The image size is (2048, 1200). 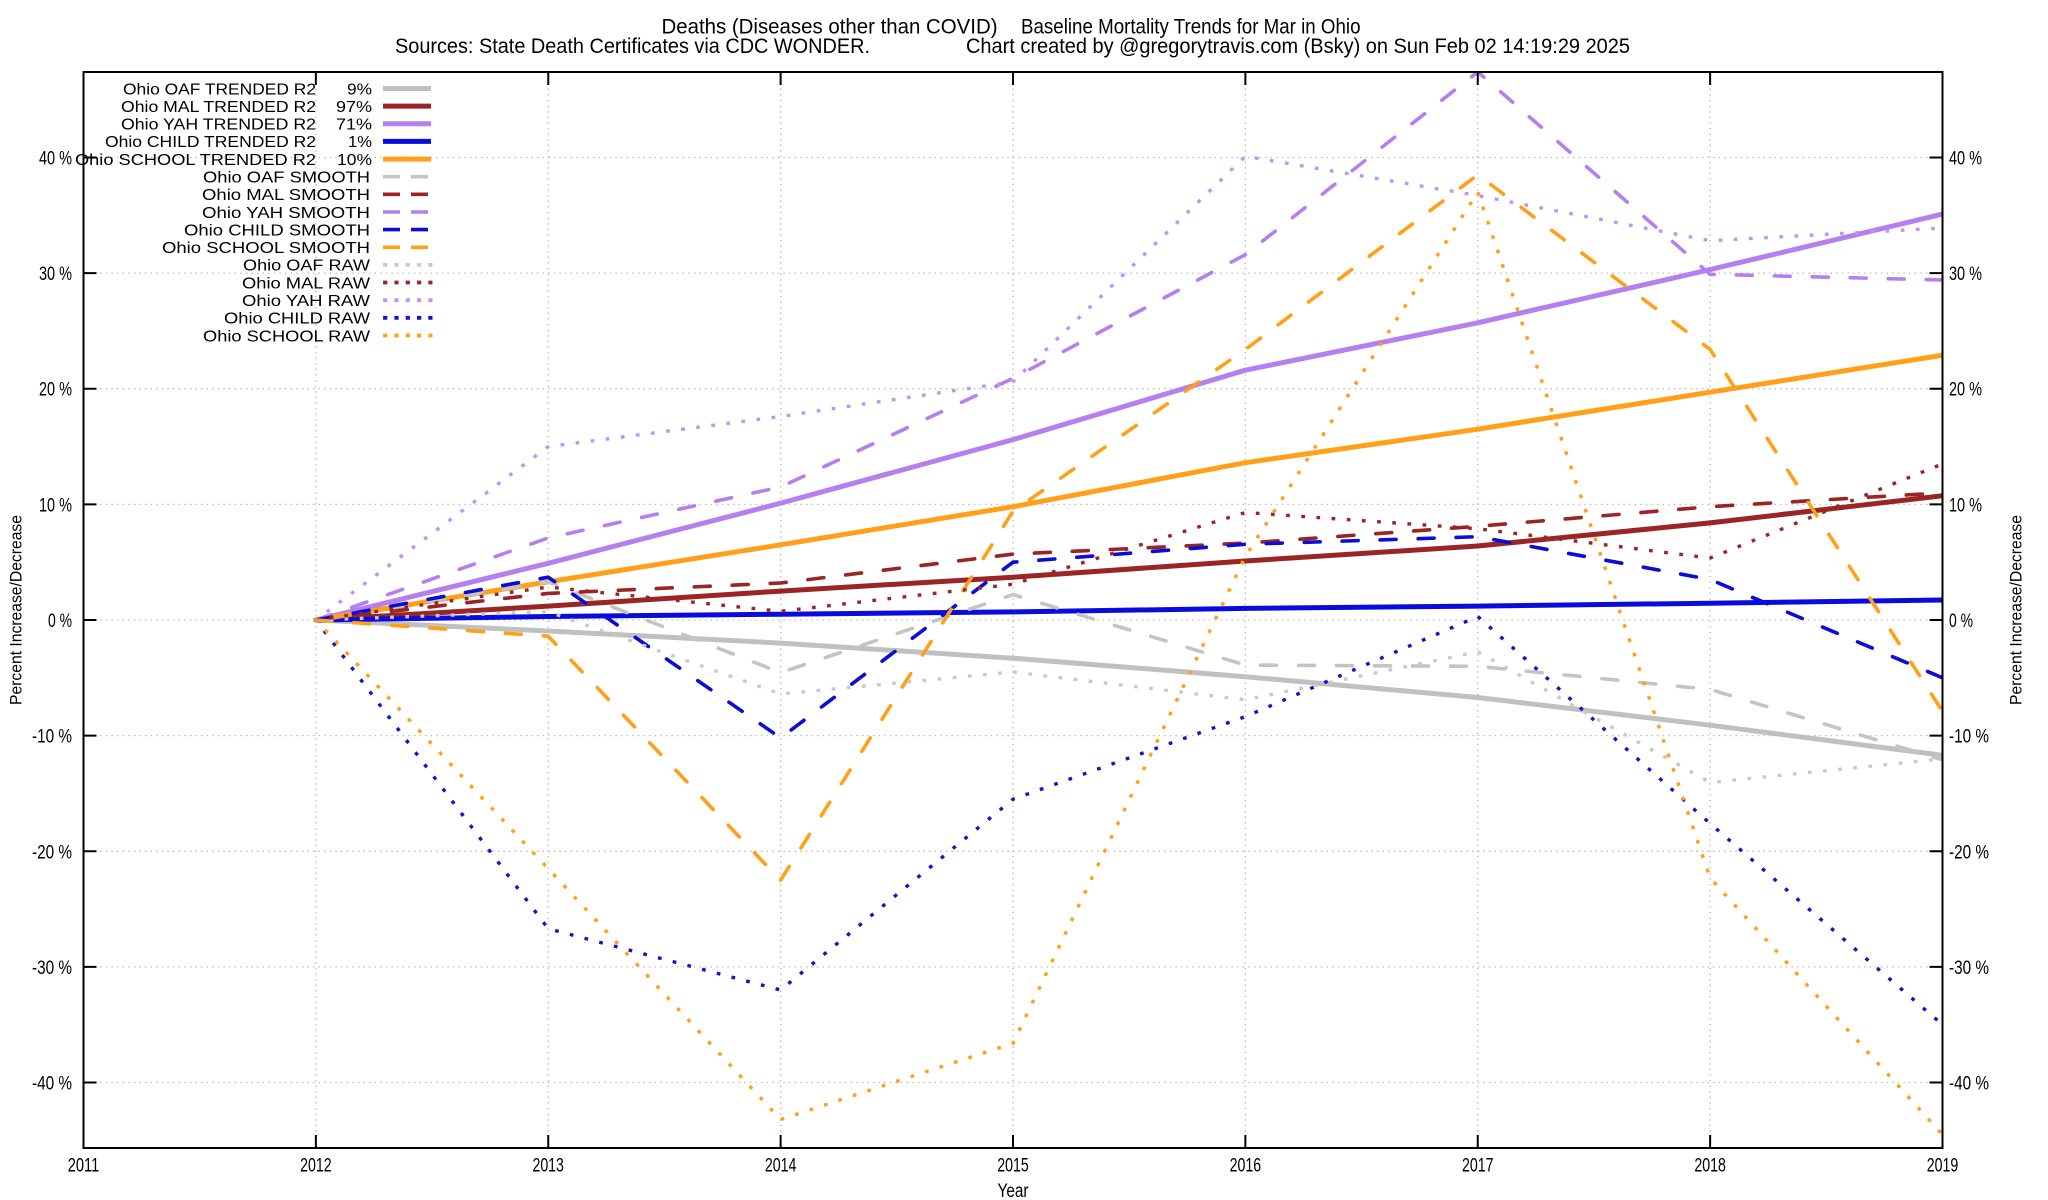 I want to click on svg-text: Ohio MAL RAW, so click(x=306, y=283).